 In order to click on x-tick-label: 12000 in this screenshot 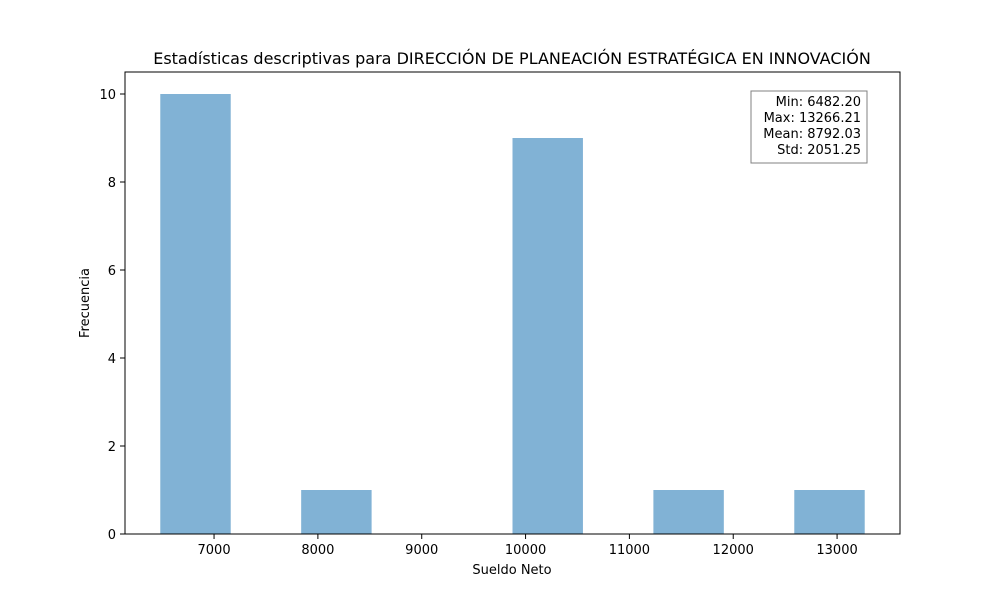, I will do `click(733, 550)`.